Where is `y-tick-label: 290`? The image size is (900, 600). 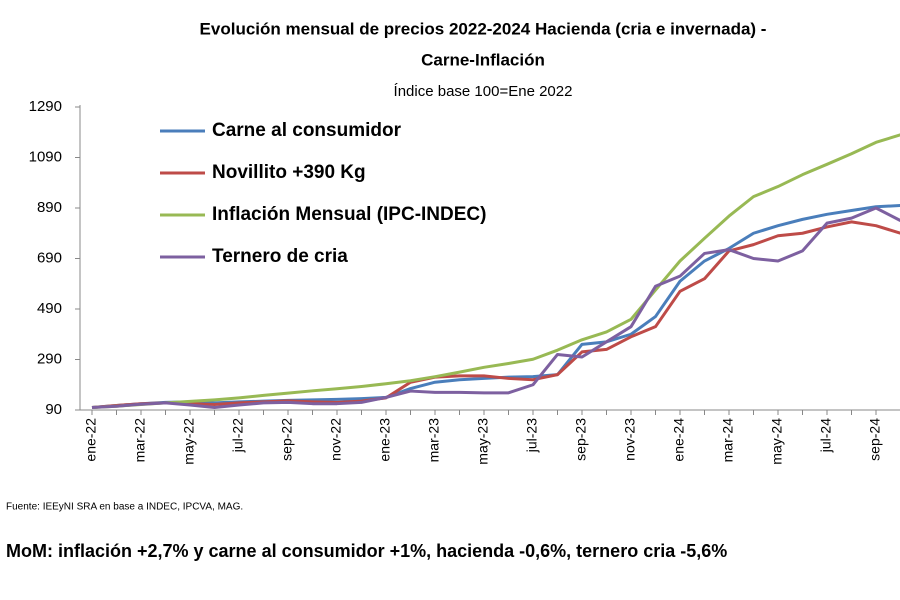
y-tick-label: 290 is located at coordinates (49, 358).